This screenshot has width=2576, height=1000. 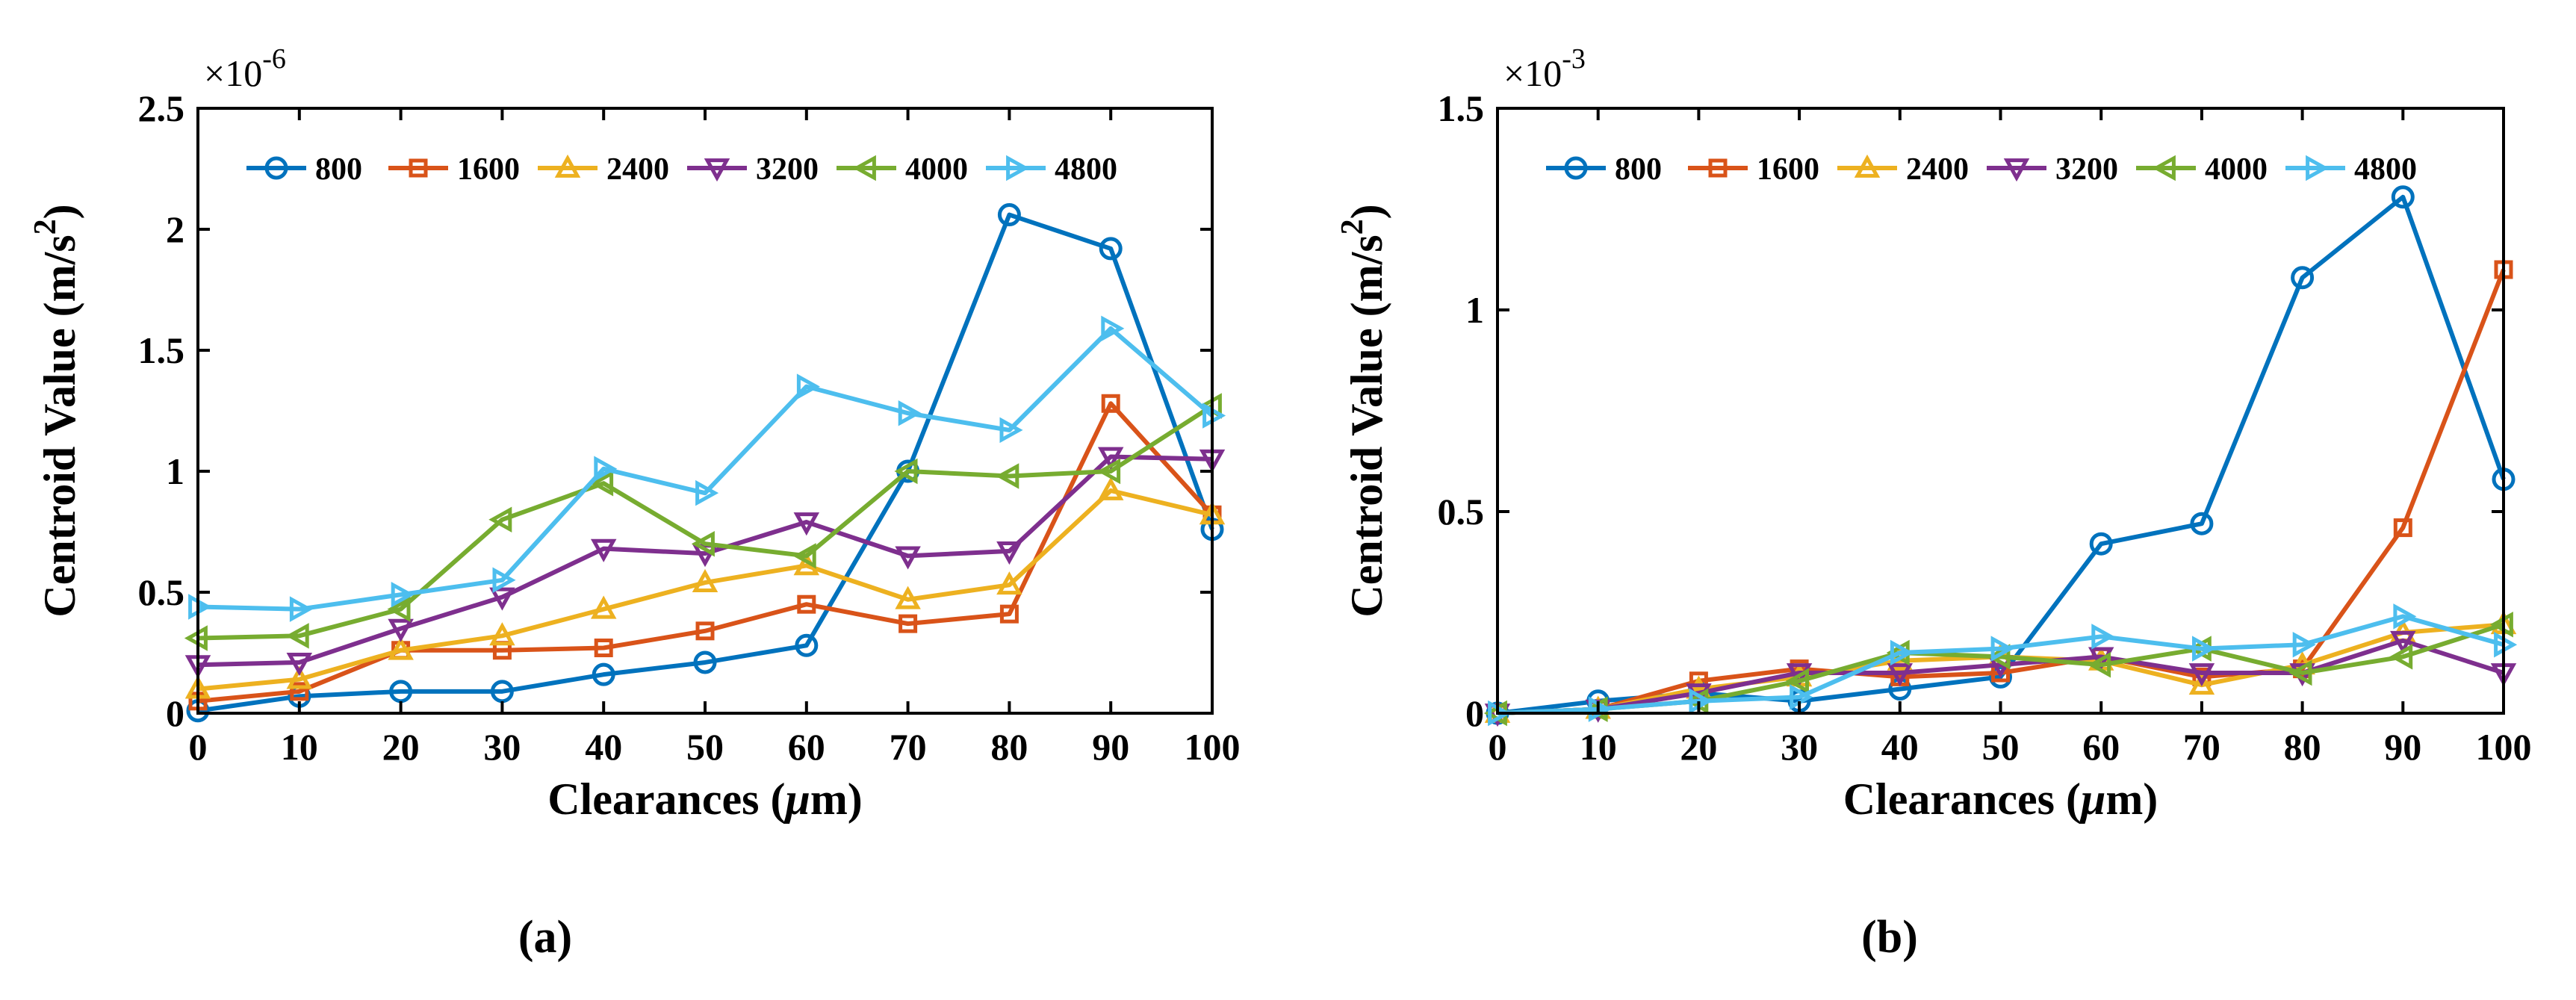 I want to click on x-tick-label: 70, so click(x=2201, y=747).